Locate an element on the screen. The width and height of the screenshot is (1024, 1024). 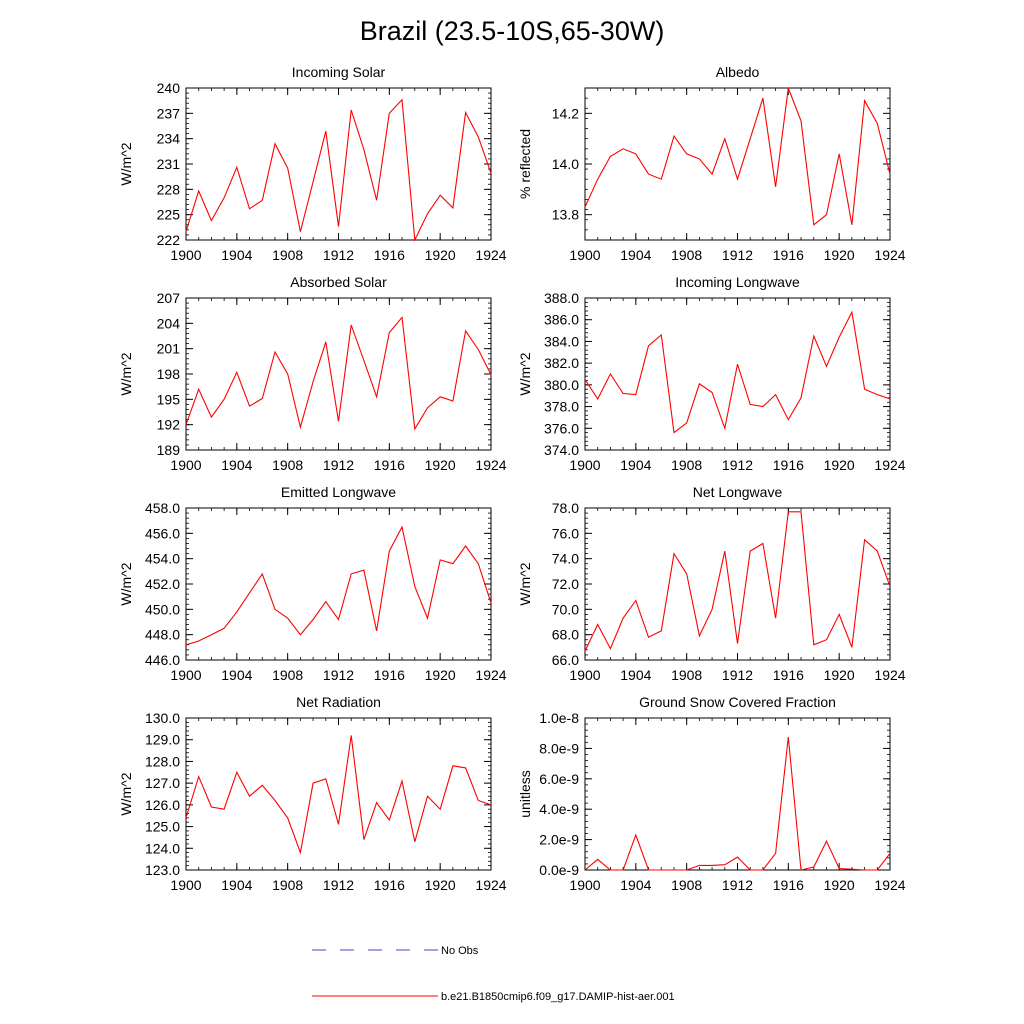
y-axis-label: % reflected is located at coordinates (525, 164).